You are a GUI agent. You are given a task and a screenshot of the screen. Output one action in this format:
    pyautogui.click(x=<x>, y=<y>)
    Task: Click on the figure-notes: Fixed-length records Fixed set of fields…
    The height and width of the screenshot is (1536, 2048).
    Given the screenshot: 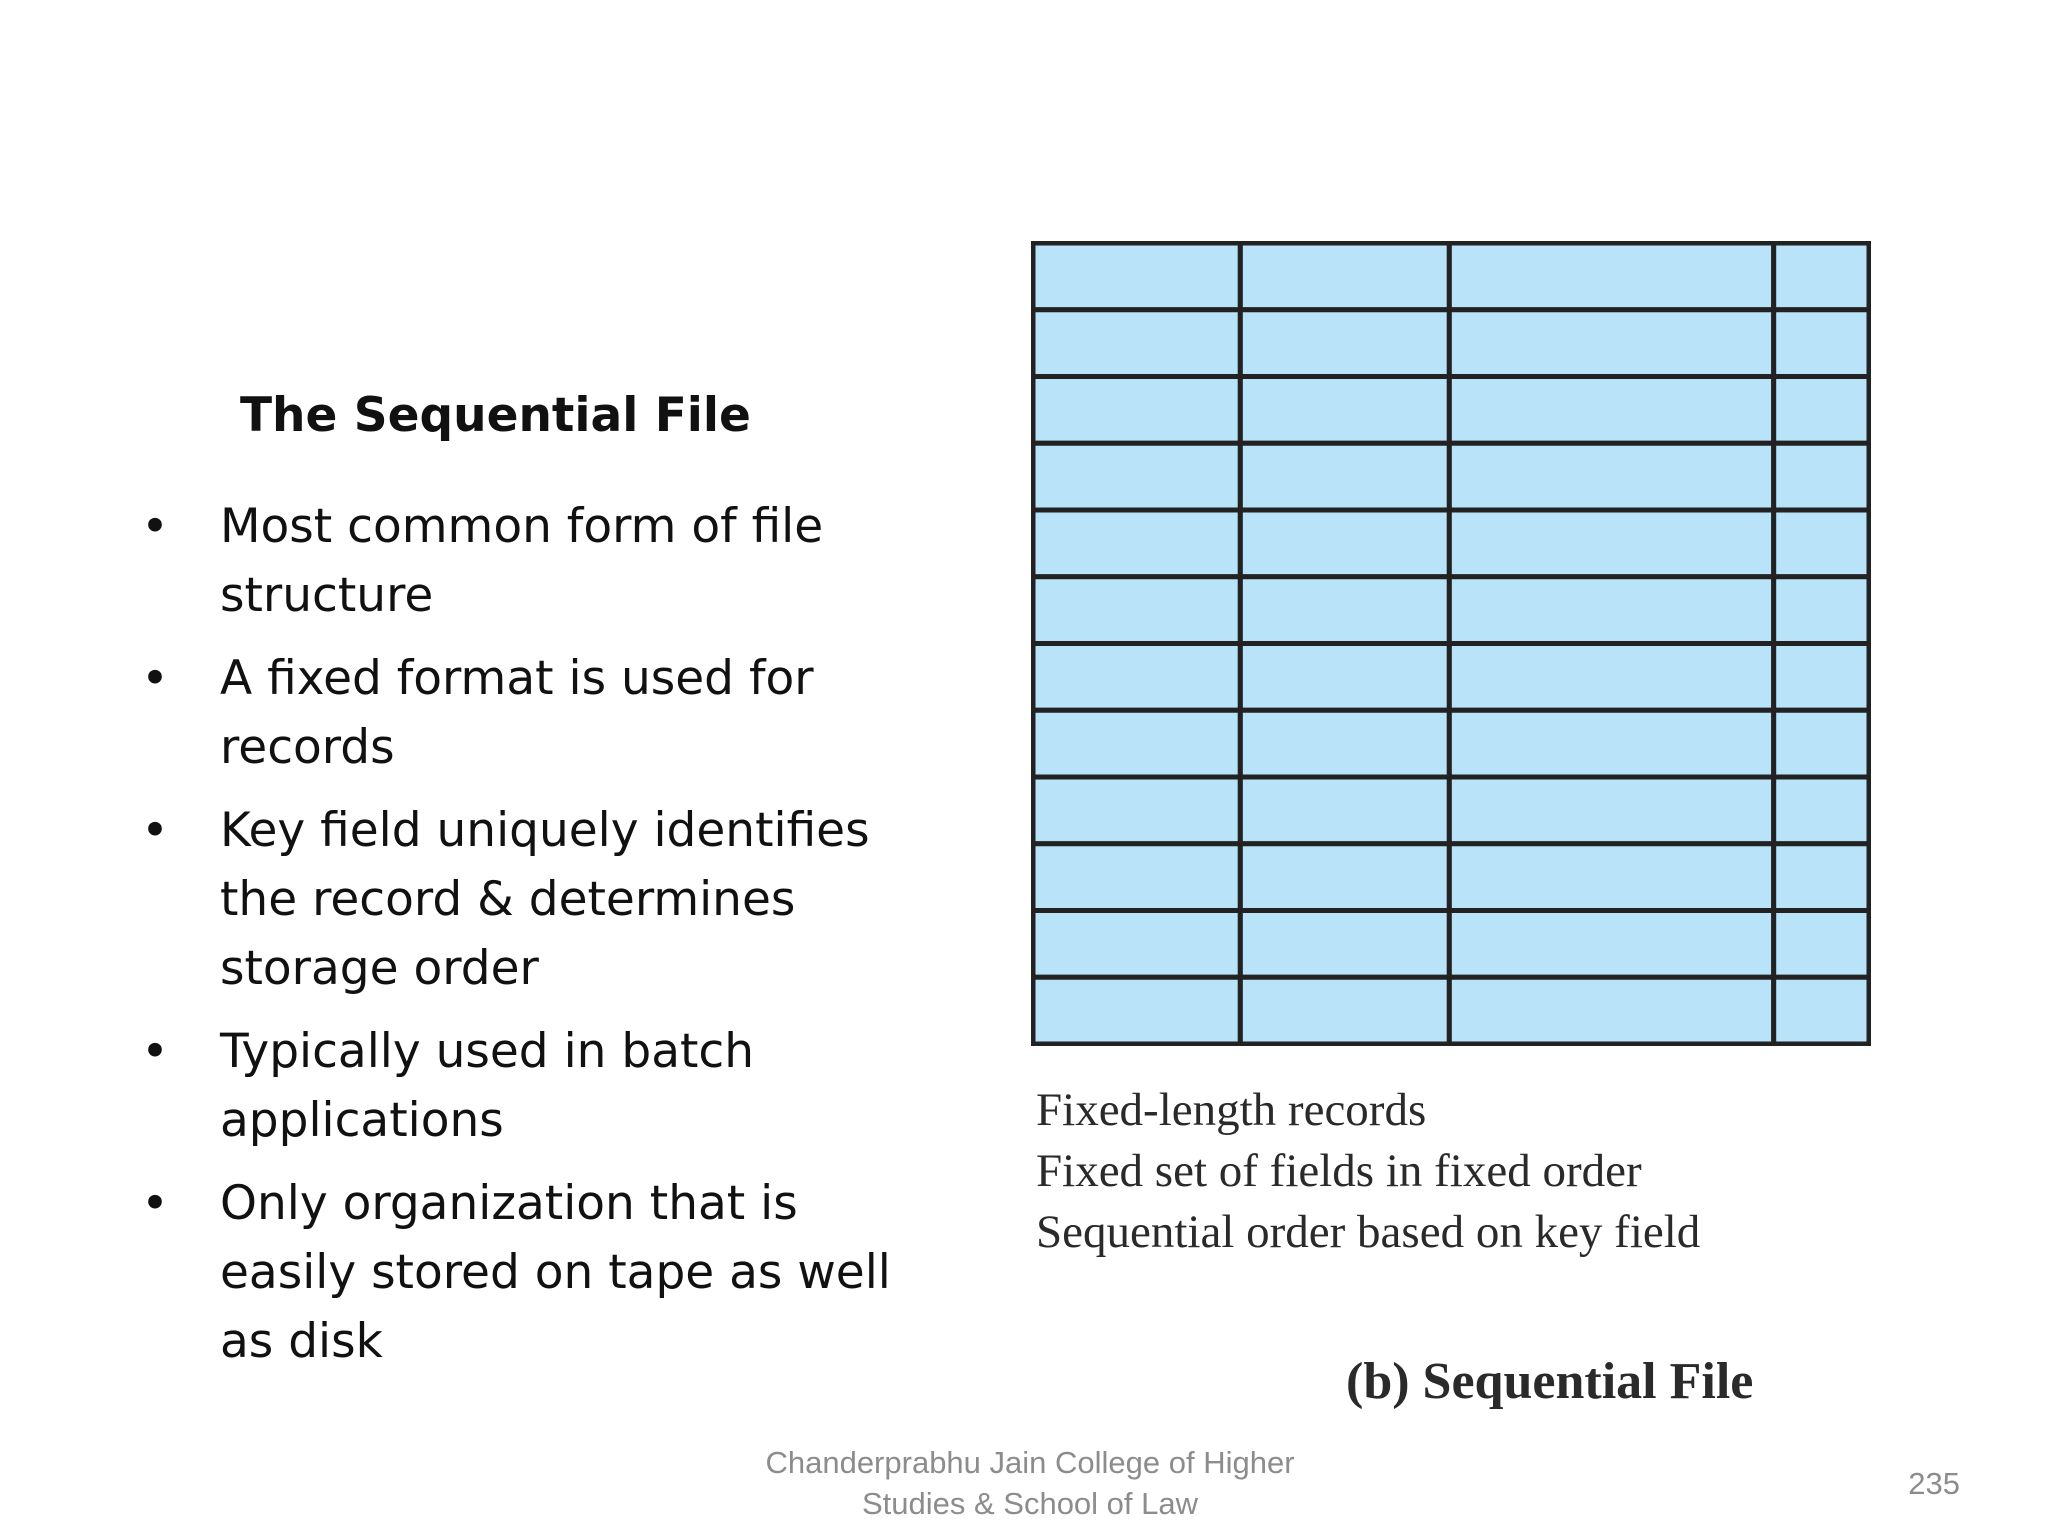 What is the action you would take?
    pyautogui.click(x=1368, y=1171)
    